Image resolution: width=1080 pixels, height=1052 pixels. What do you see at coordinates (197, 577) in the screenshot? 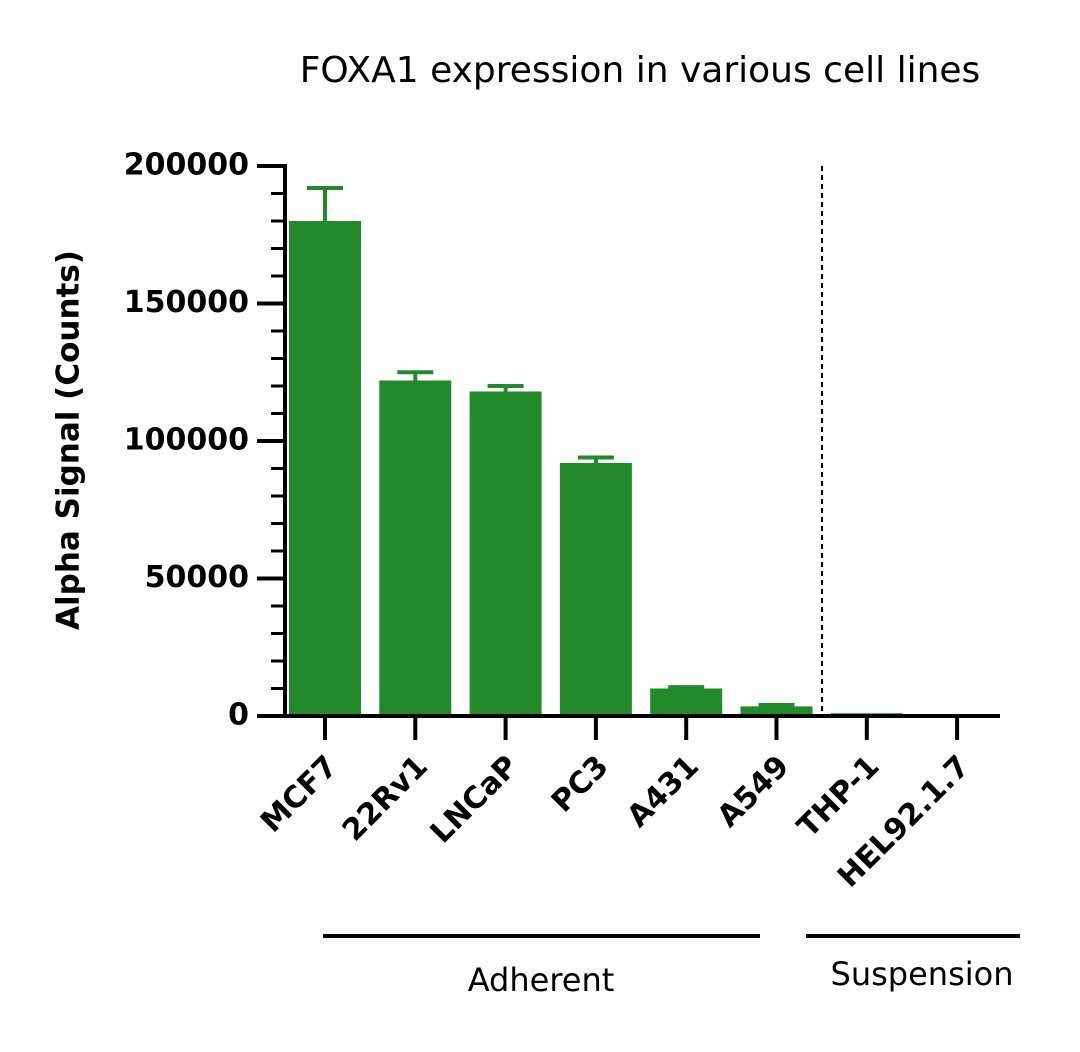
I see `y-tick-label: 50000` at bounding box center [197, 577].